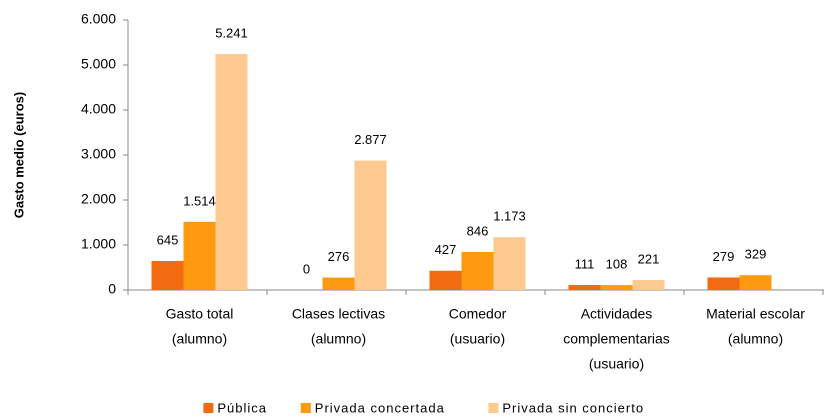 The width and height of the screenshot is (824, 418). I want to click on value-label: 645, so click(168, 239).